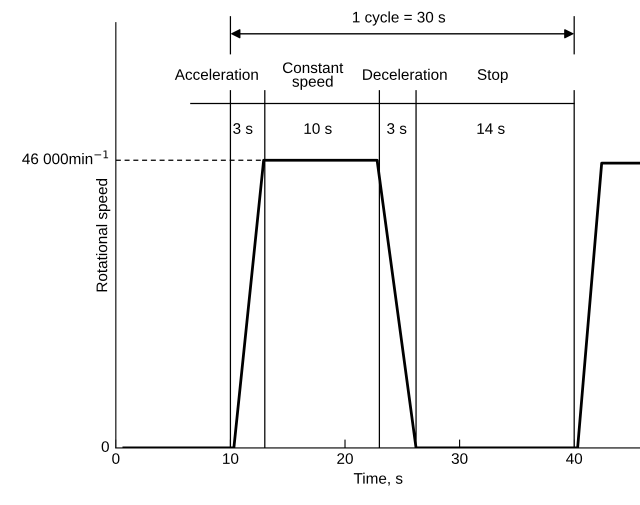  I want to click on text: Constant speed, so click(313, 76).